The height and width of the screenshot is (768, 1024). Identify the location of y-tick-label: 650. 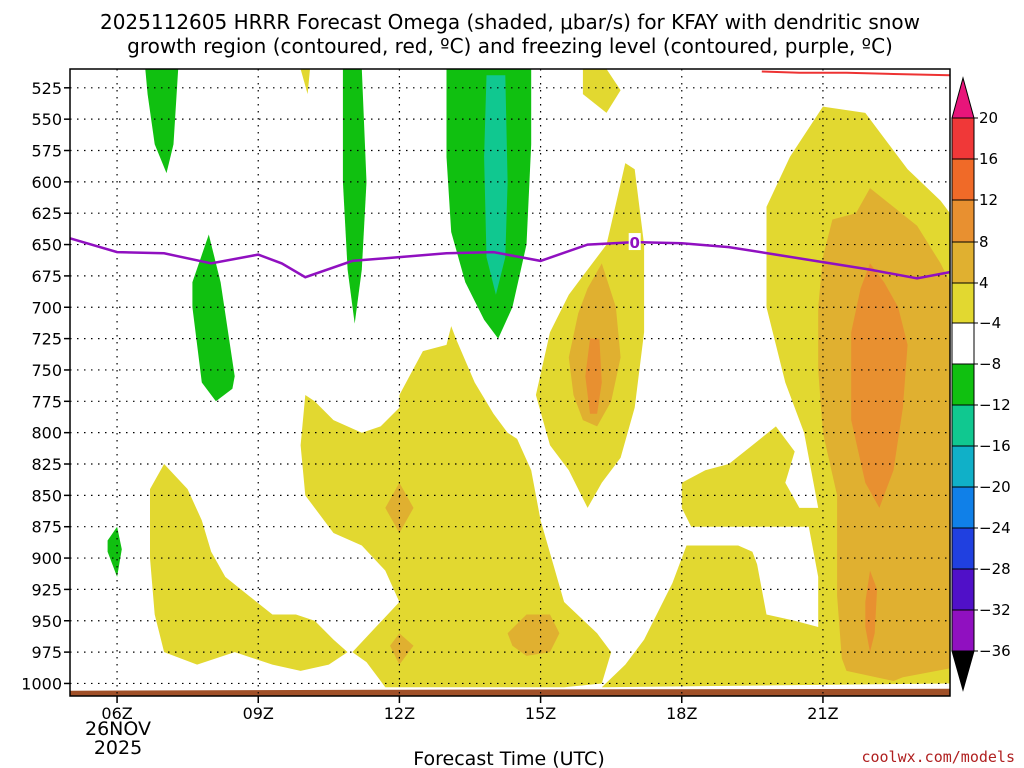
(46, 245).